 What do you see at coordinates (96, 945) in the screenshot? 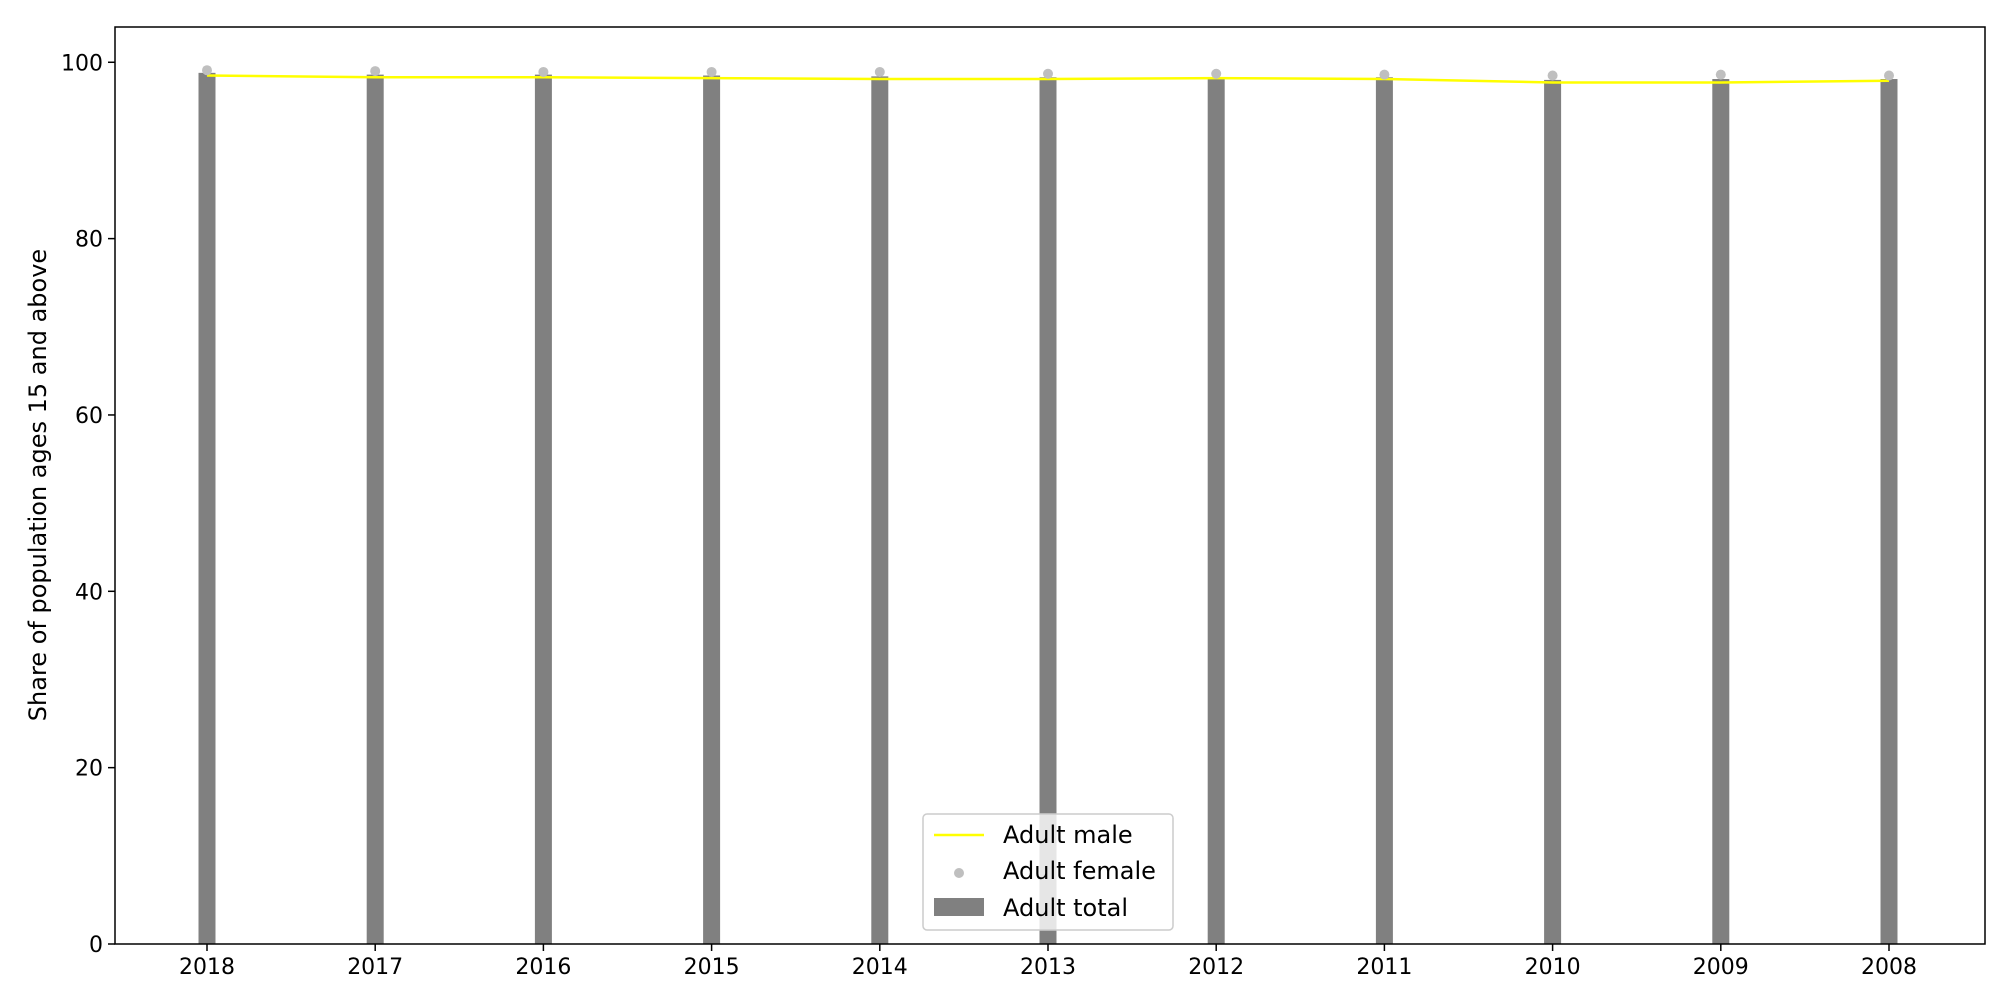
I see `y-tick-label: 0` at bounding box center [96, 945].